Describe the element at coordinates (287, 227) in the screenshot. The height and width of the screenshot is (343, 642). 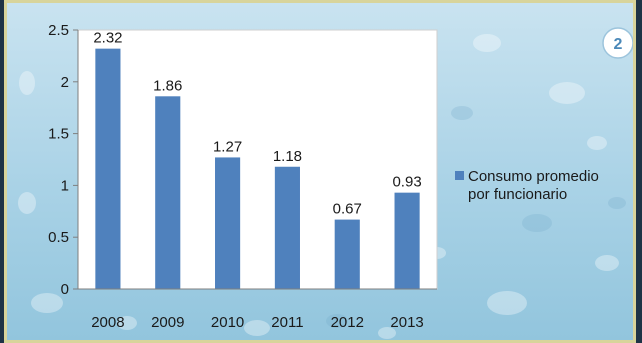
I see `bar-2011` at that location.